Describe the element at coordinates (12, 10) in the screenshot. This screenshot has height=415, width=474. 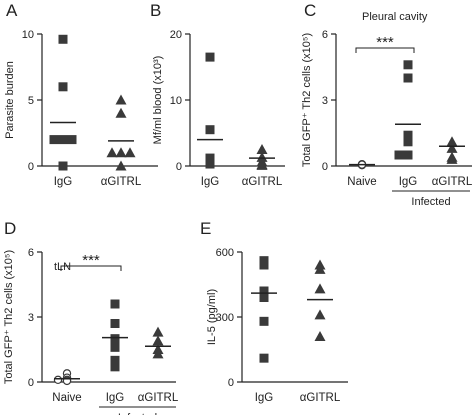
I see `panel-letter: A` at that location.